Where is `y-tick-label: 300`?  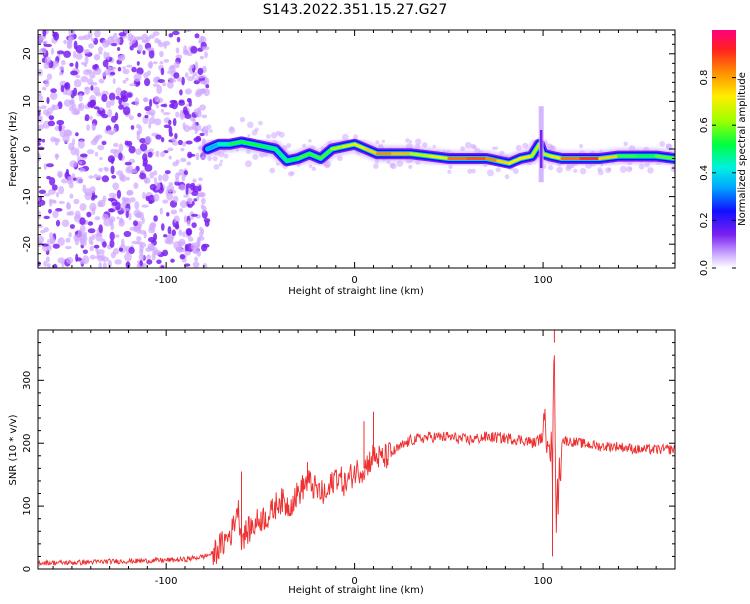 y-tick-label: 300 is located at coordinates (27, 380).